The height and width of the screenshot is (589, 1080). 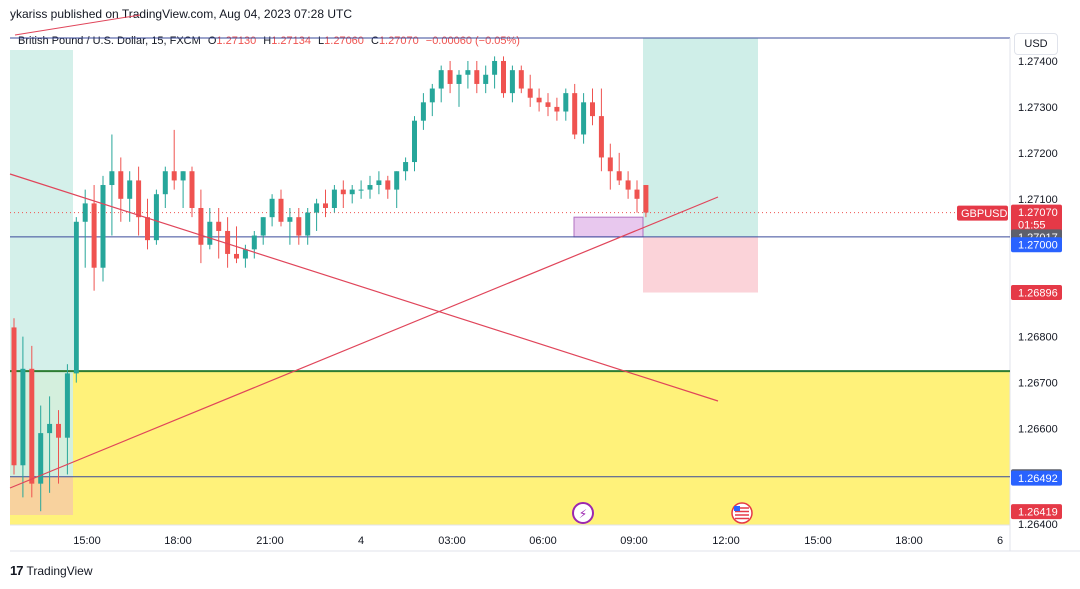 What do you see at coordinates (1038, 62) in the screenshot?
I see `price-tick: 1.27400` at bounding box center [1038, 62].